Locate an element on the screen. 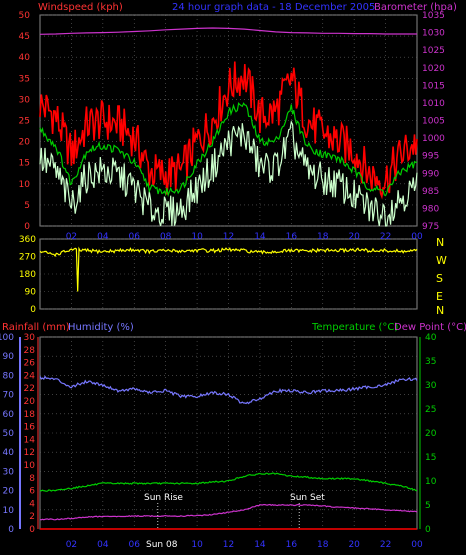  humidity-tick-20: 20 is located at coordinates (9, 492).